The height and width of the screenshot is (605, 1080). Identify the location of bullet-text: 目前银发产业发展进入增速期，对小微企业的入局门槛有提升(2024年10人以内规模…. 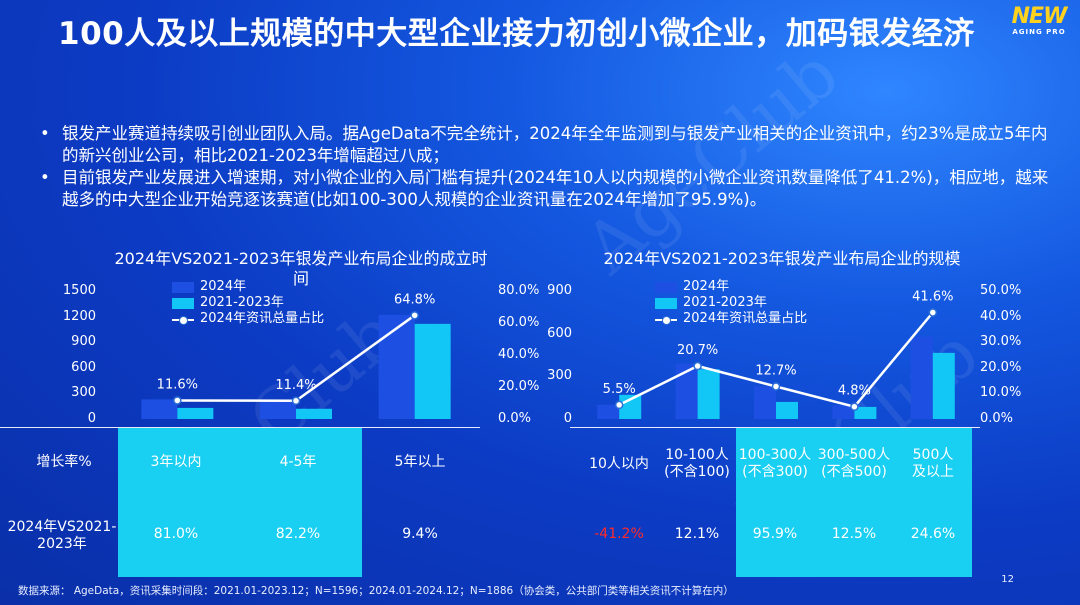
(555, 188).